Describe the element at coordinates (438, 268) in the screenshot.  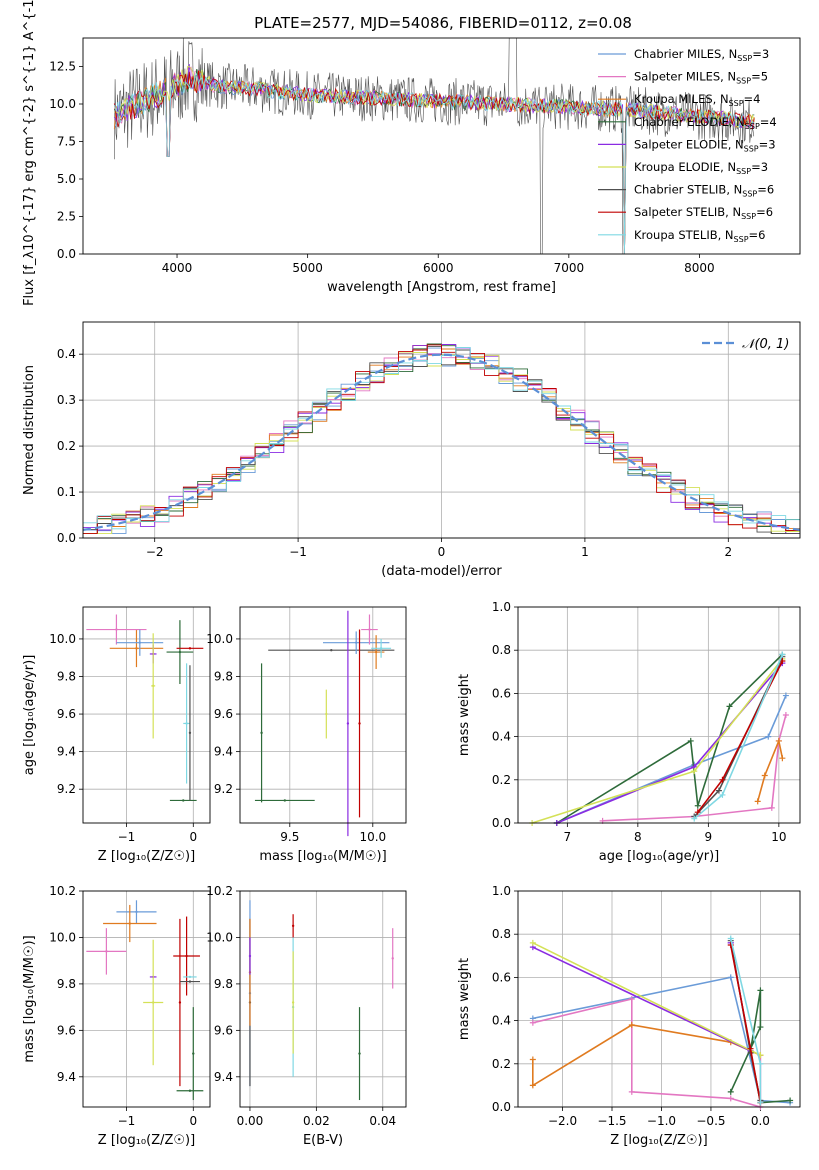
I see `x-tick-label: 6000` at that location.